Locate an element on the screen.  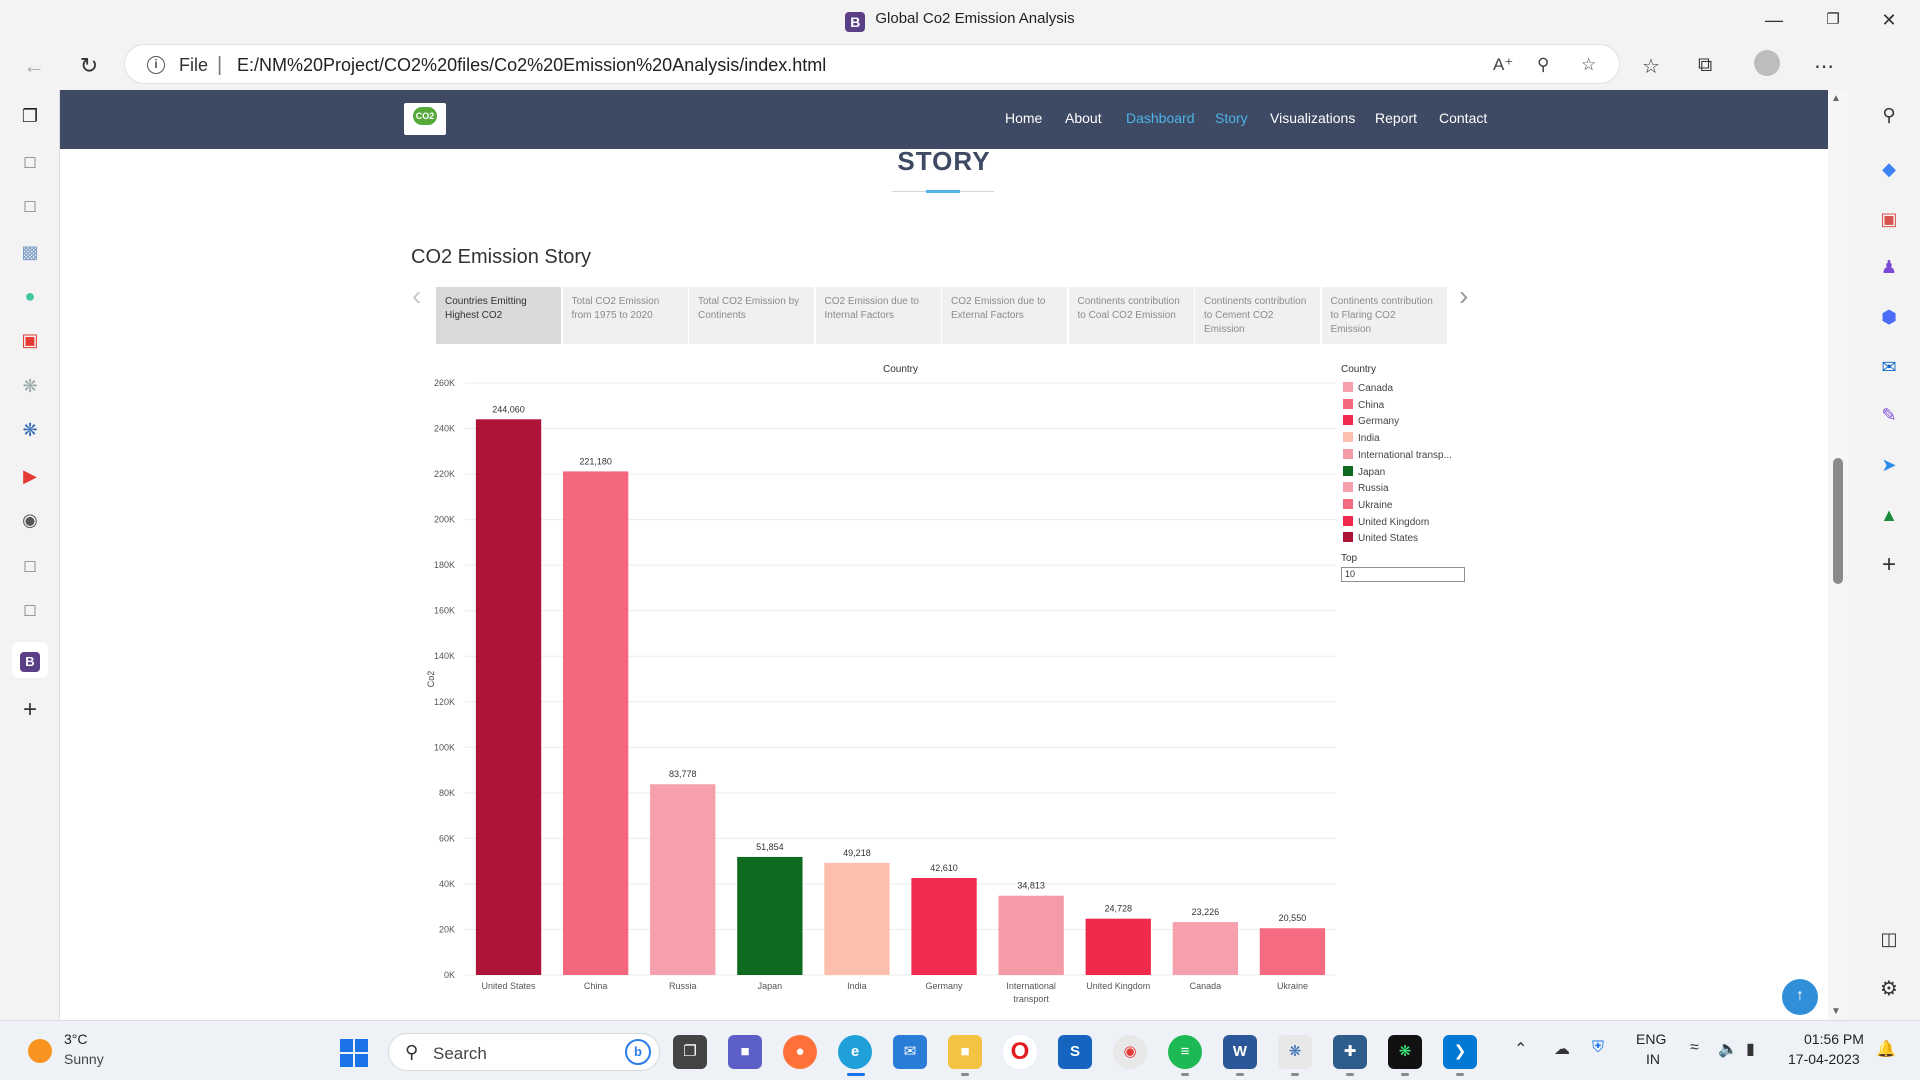
designer-icon: ✎ is located at coordinates (1889, 415).